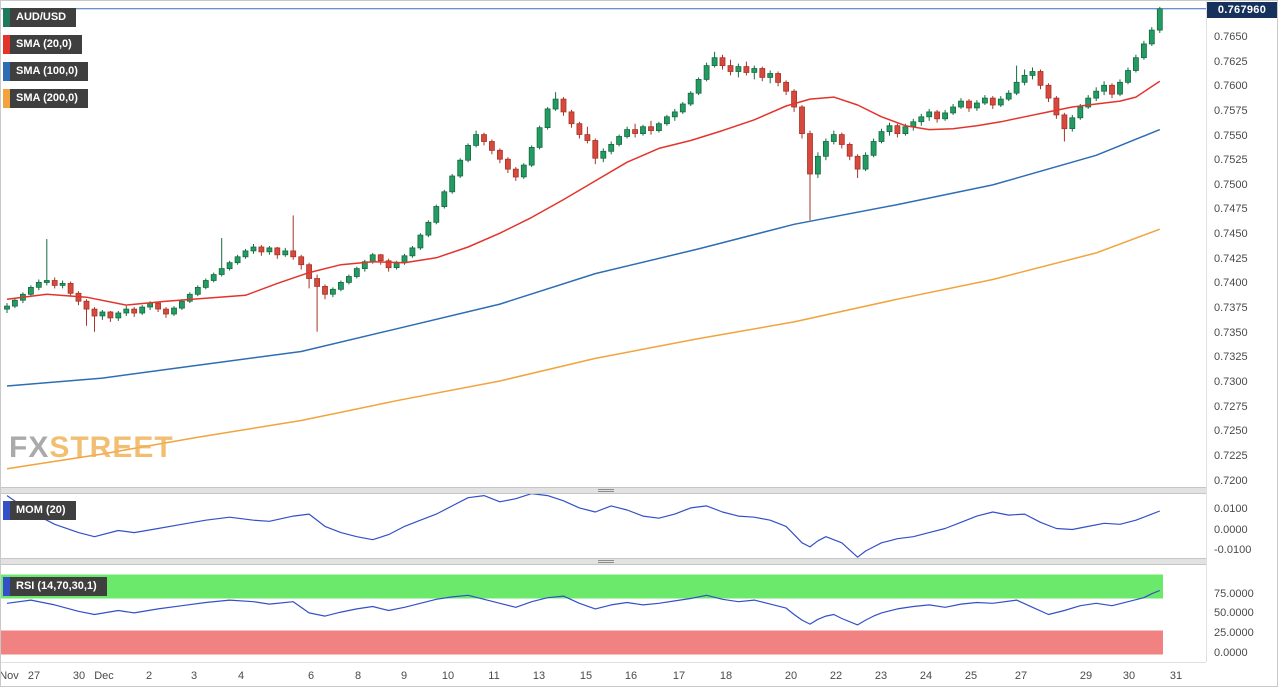 This screenshot has width=1278, height=687. Describe the element at coordinates (926, 676) in the screenshot. I see `date-axis-label: 24` at that location.